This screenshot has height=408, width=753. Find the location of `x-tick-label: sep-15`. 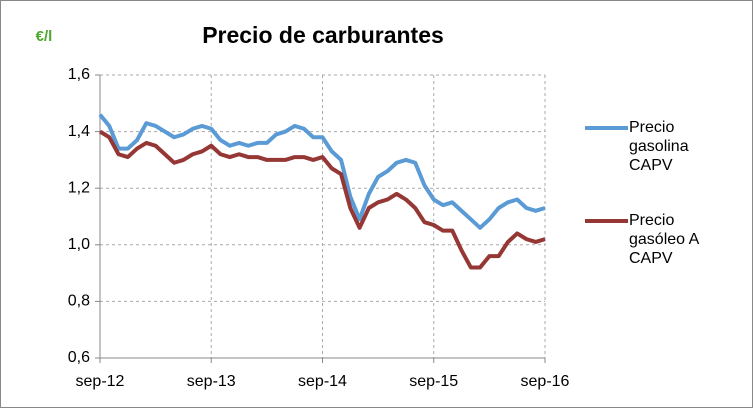

x-tick-label: sep-15 is located at coordinates (433, 381).